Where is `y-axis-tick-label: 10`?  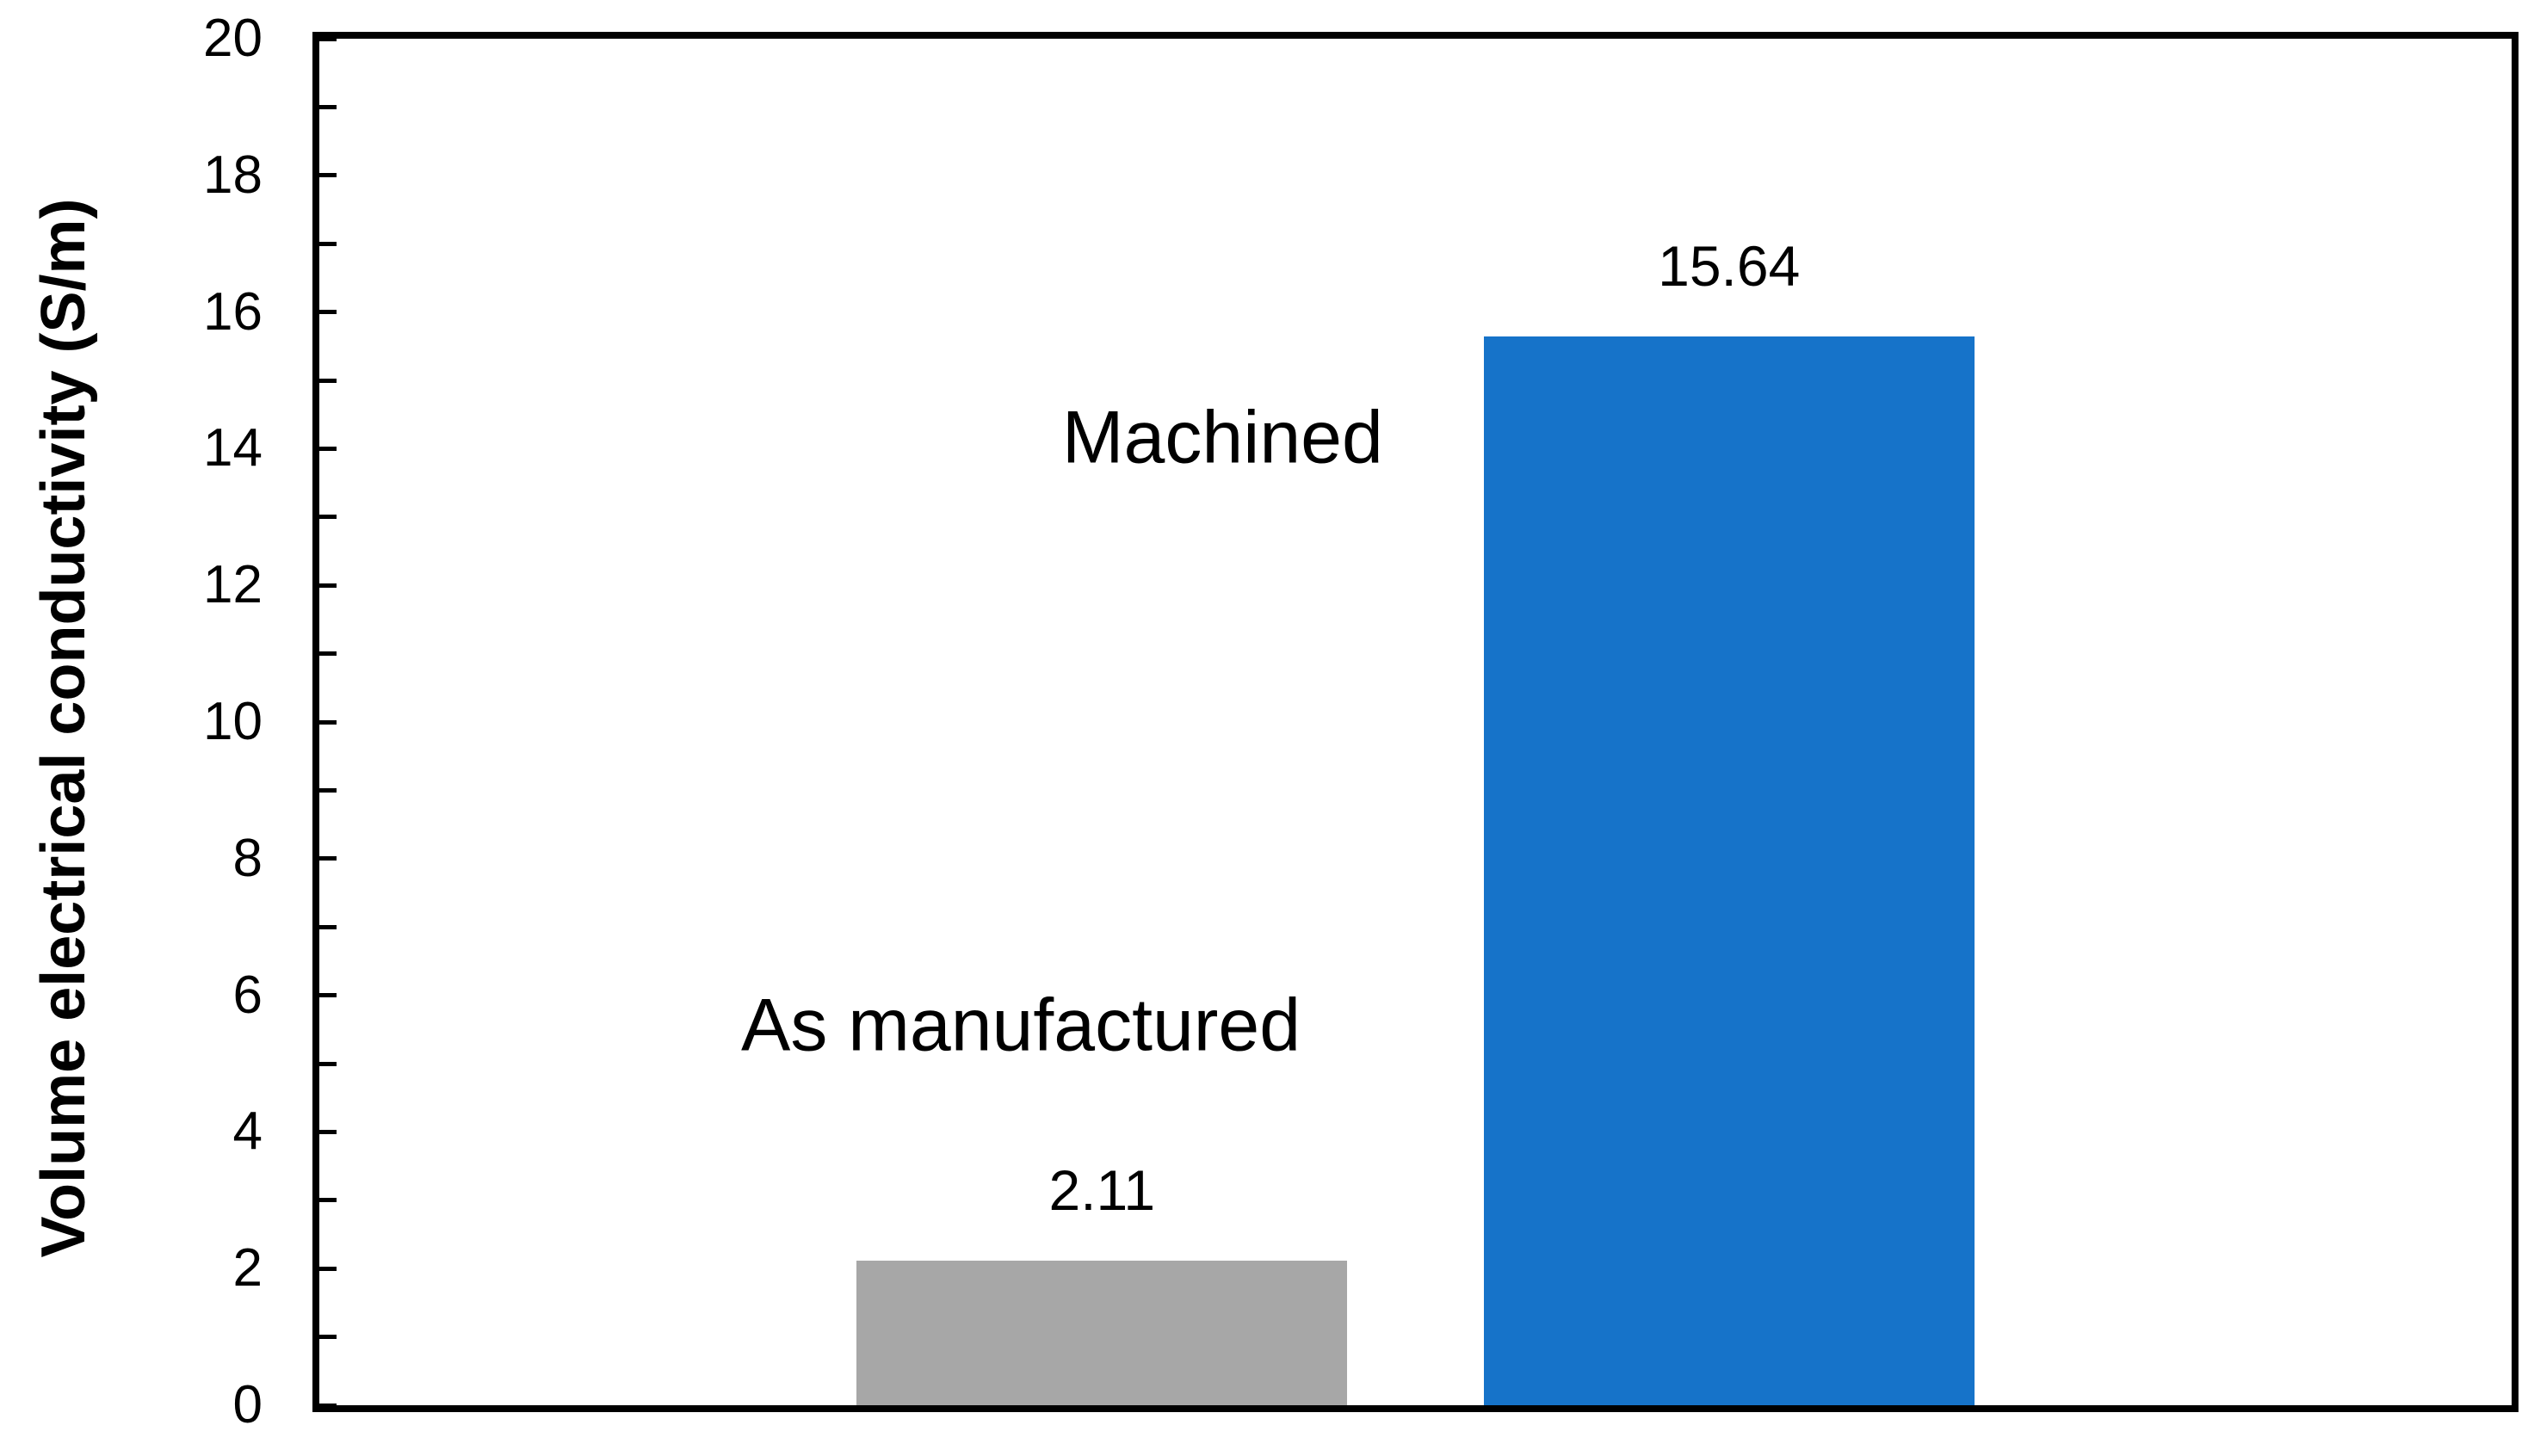 y-axis-tick-label: 10 is located at coordinates (233, 722).